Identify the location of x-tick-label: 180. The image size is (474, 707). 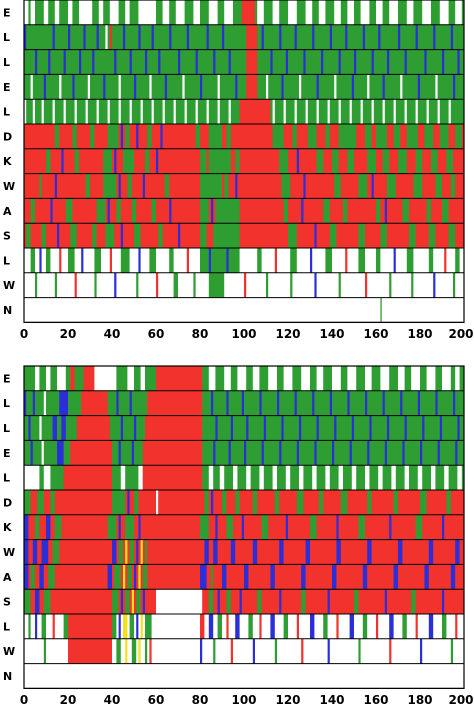
(419, 334).